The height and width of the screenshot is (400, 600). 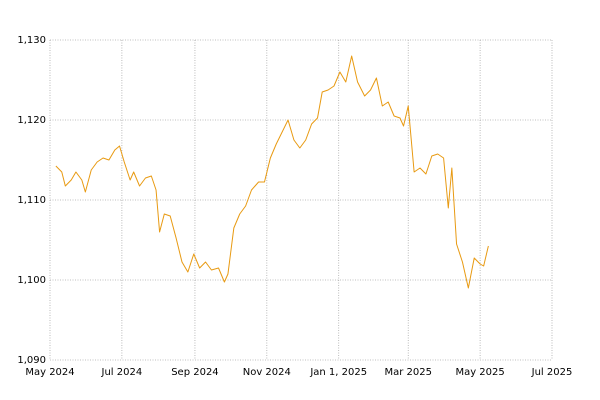 I want to click on x-tick-label: Mar 2025, so click(x=408, y=372).